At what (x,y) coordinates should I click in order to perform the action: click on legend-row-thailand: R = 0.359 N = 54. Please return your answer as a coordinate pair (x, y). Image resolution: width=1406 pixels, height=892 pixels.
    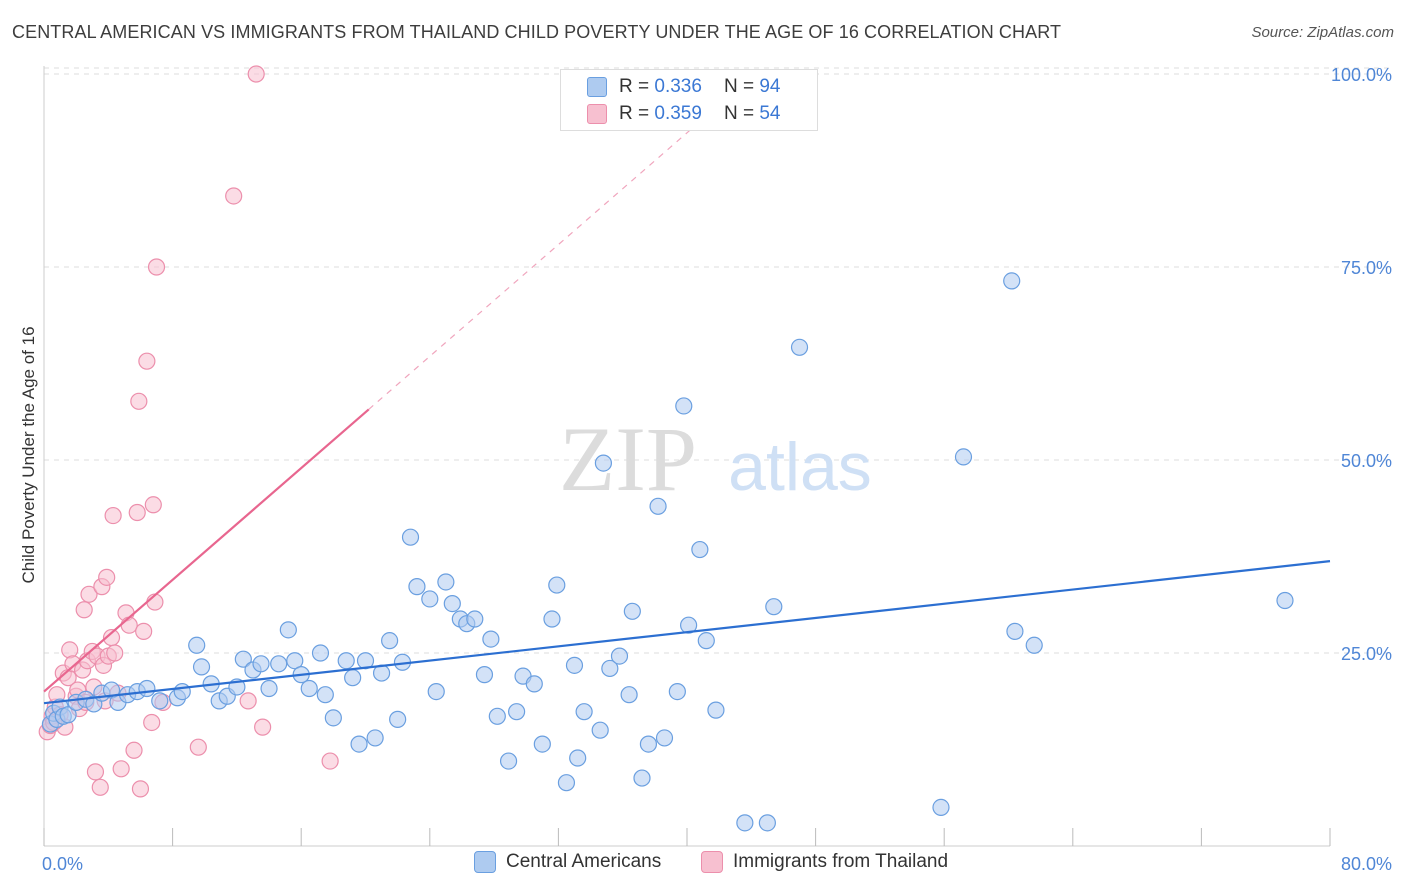
    Looking at the image, I should click on (683, 114).